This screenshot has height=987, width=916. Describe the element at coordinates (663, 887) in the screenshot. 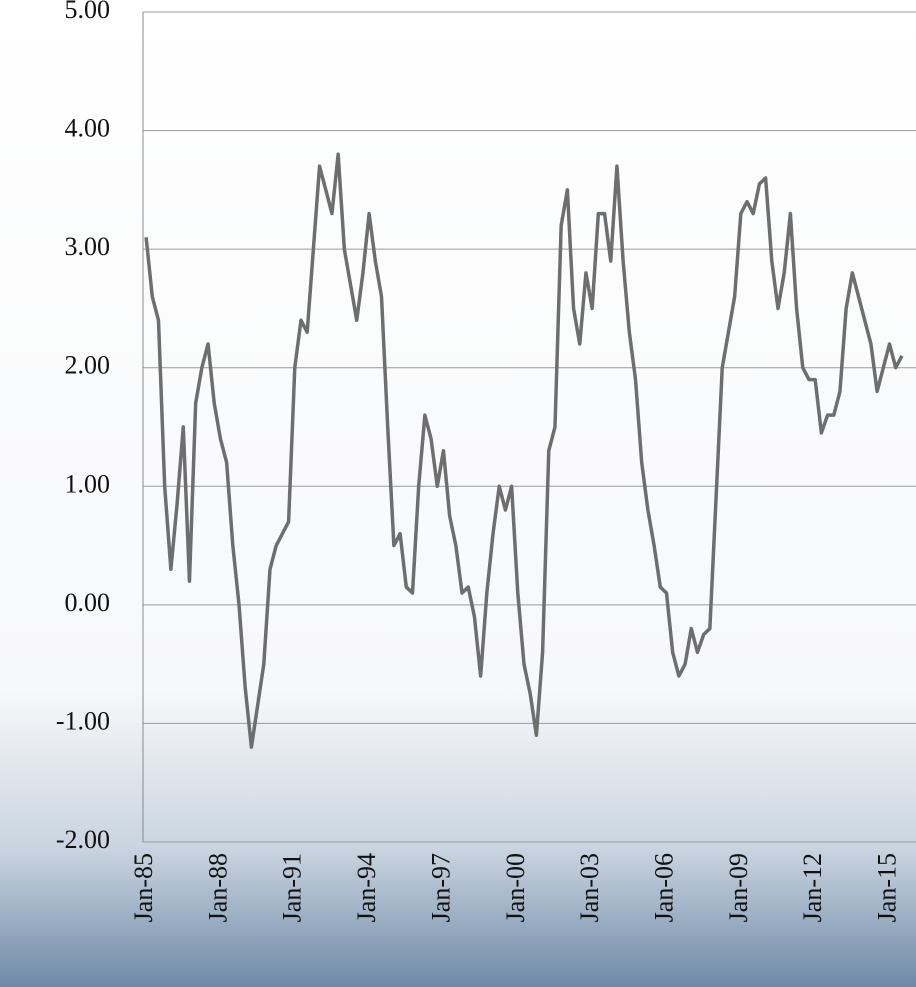

I see `x-tick-label: Jan-06` at that location.